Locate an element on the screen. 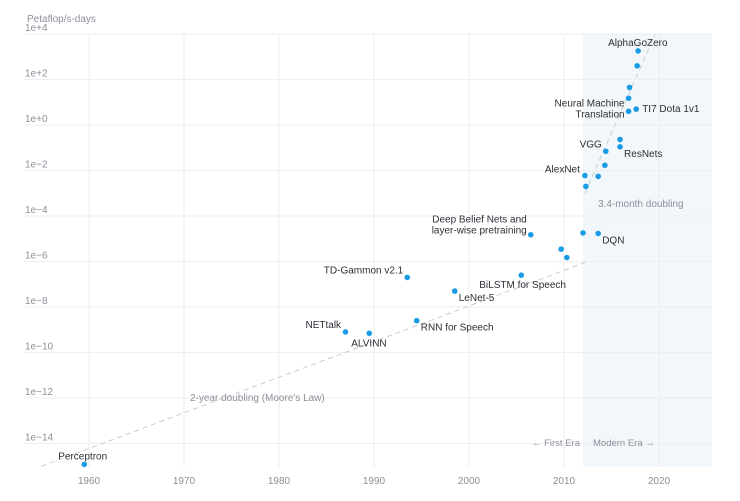 This screenshot has width=740, height=501. point-label: AlphaGoZero is located at coordinates (638, 43).